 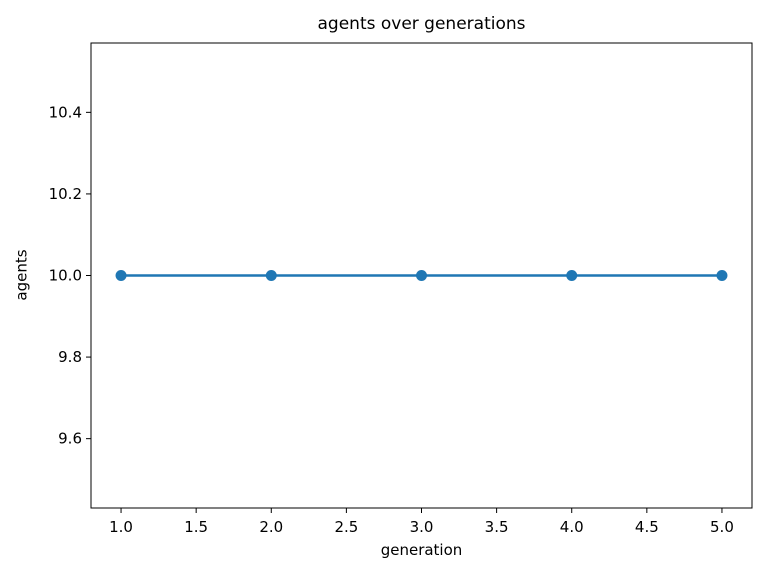 I want to click on x-tick-label: 3.5, so click(x=497, y=527).